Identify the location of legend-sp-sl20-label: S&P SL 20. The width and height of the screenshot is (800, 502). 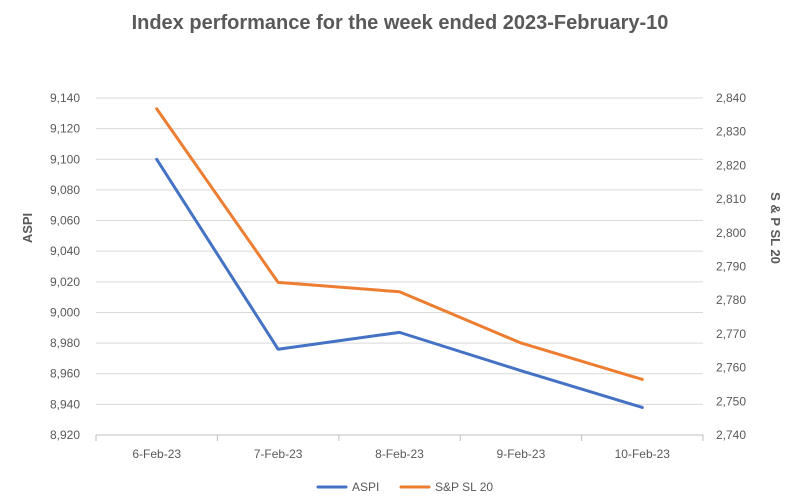
(464, 487).